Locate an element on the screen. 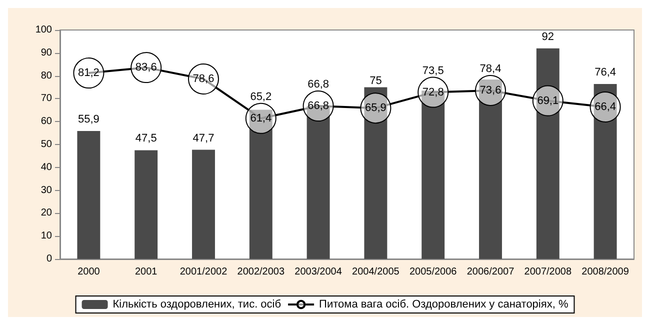  y-tick-label: 60 is located at coordinates (46, 122).